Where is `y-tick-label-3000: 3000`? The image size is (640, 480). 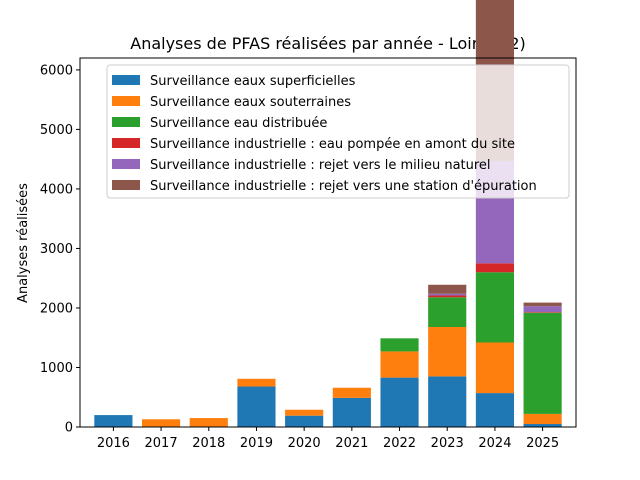 y-tick-label-3000: 3000 is located at coordinates (56, 249).